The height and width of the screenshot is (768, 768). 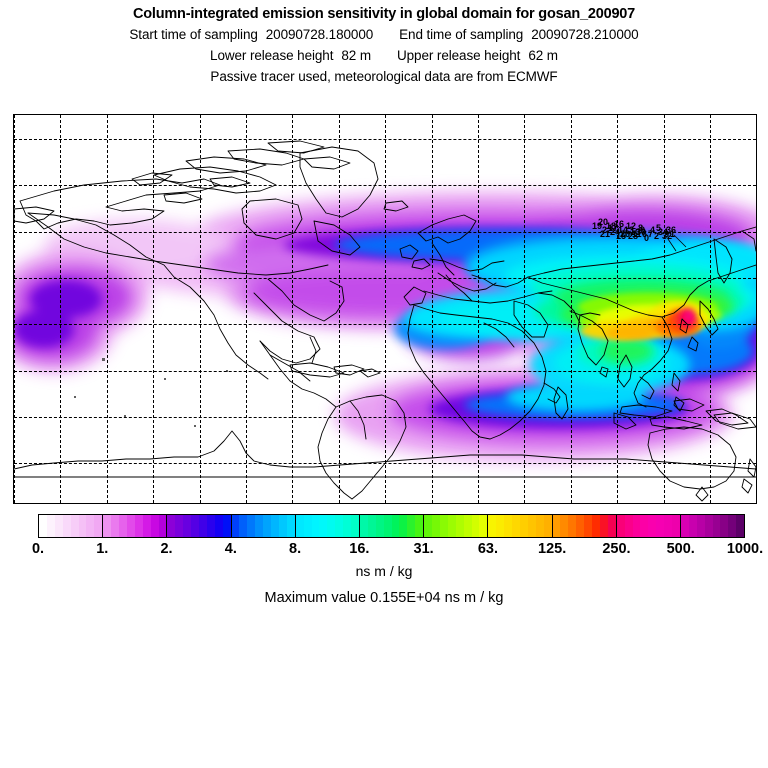 What do you see at coordinates (597, 226) in the screenshot?
I see `svg-text: 19` at bounding box center [597, 226].